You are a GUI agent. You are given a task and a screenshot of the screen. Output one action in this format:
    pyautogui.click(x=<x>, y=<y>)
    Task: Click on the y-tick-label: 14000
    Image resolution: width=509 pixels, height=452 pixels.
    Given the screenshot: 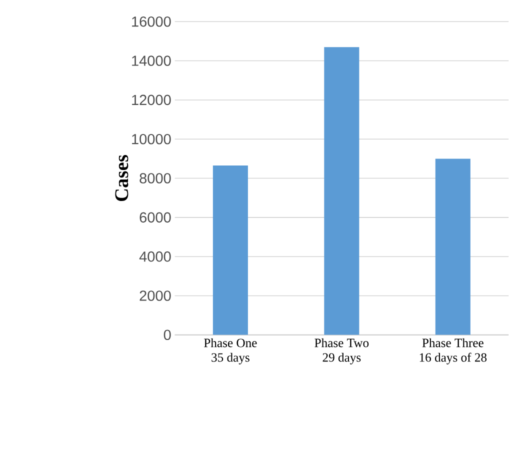 What is the action you would take?
    pyautogui.click(x=151, y=60)
    